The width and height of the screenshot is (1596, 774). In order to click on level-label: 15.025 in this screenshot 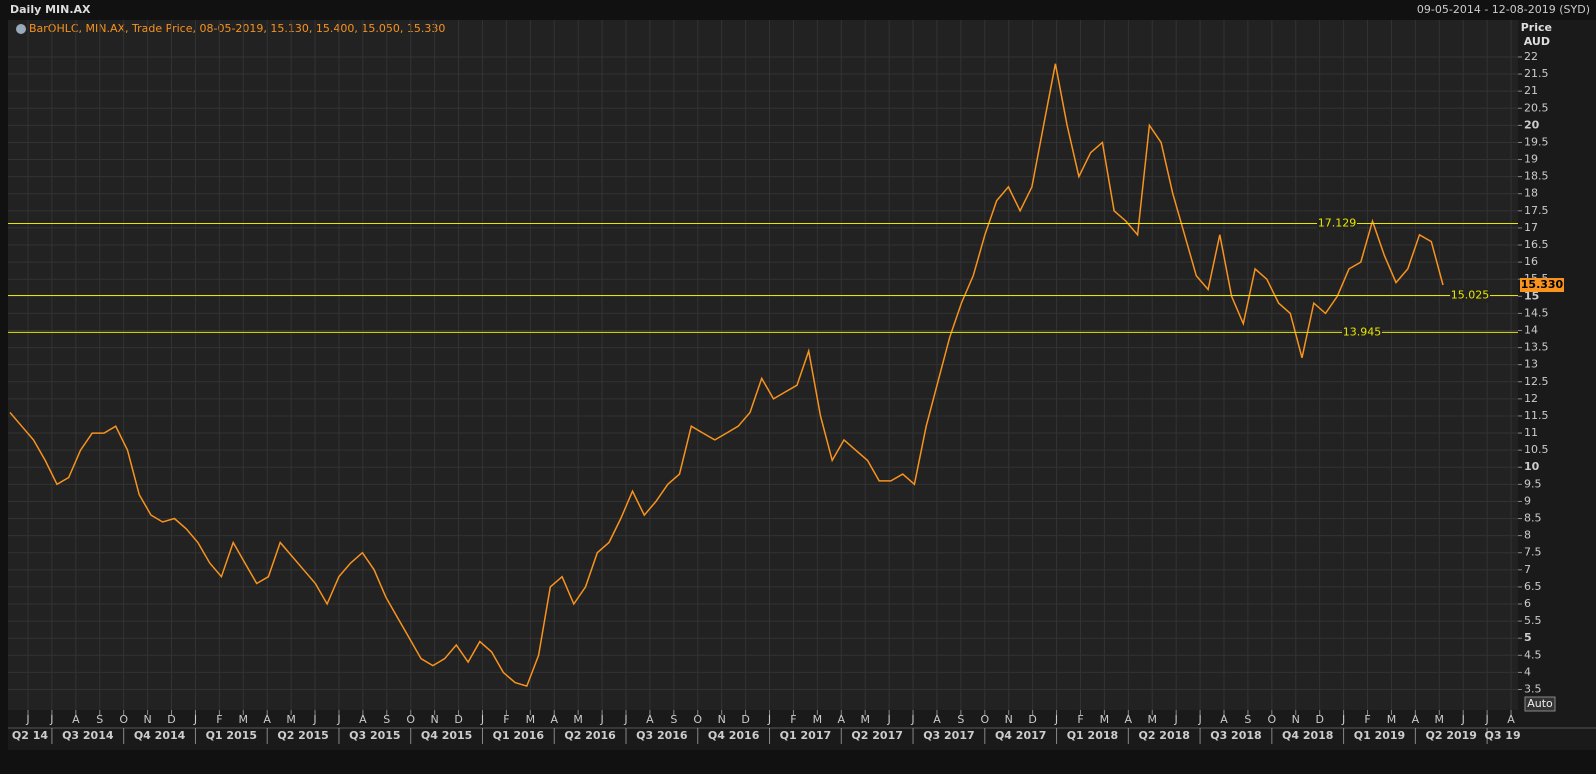, I will do `click(1470, 294)`.